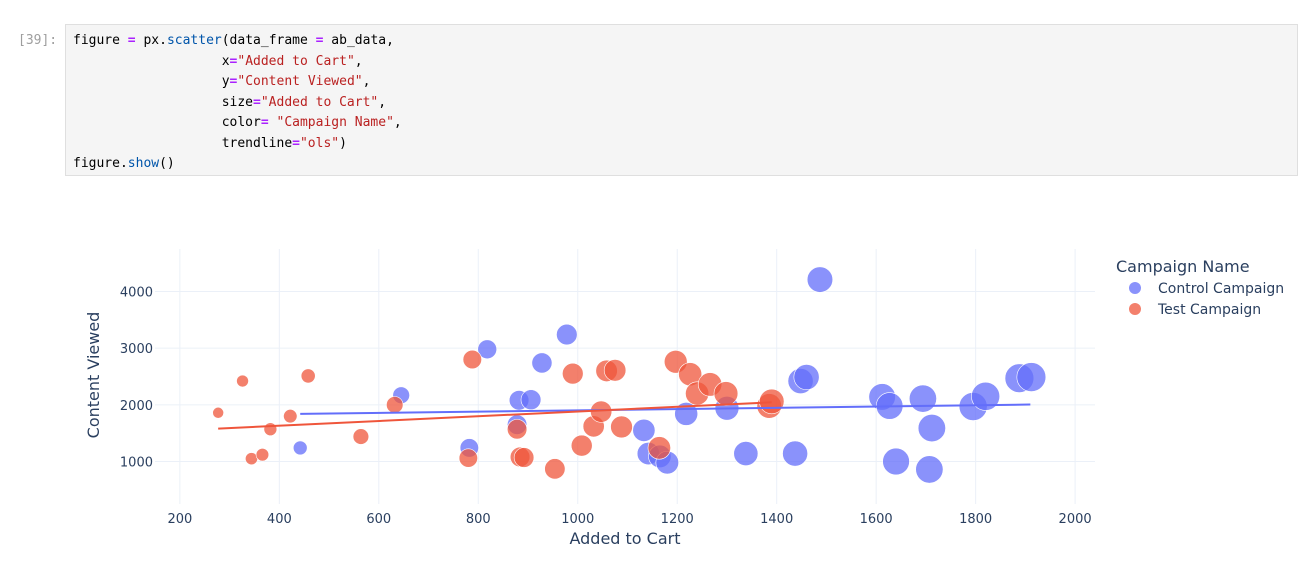 Image resolution: width=1305 pixels, height=577 pixels. I want to click on code-text: x, so click(151, 61).